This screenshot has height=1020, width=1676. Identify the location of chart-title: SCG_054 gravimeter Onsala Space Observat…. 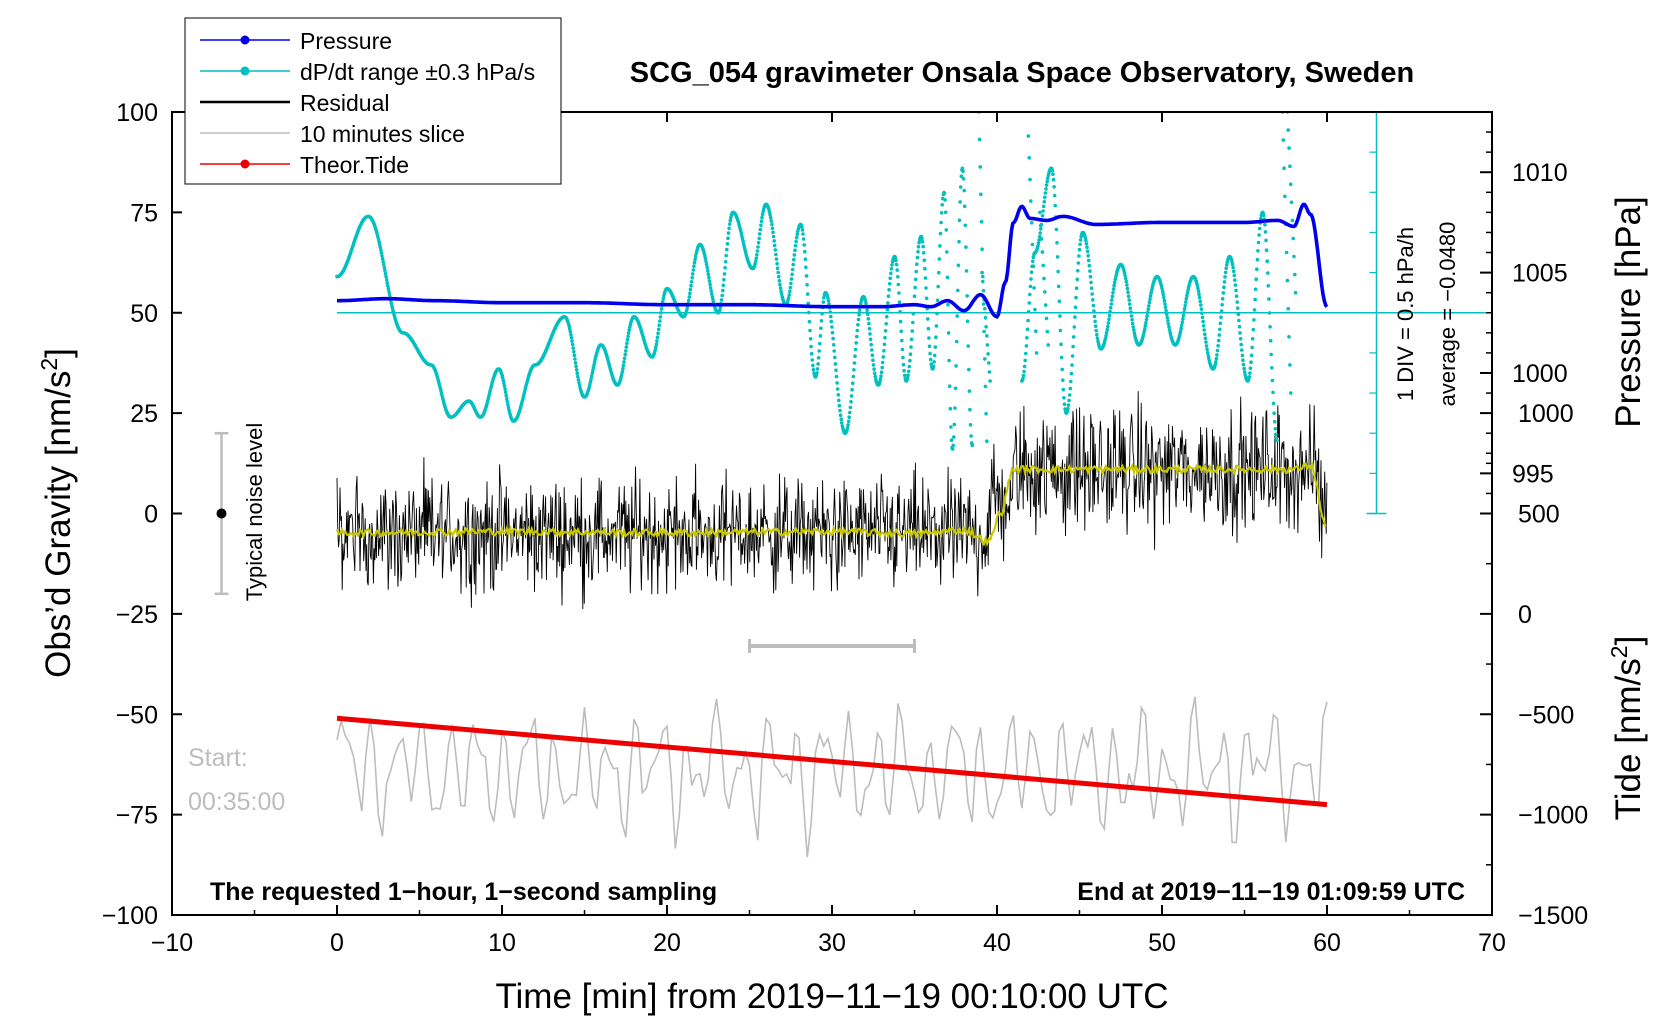
(1022, 73).